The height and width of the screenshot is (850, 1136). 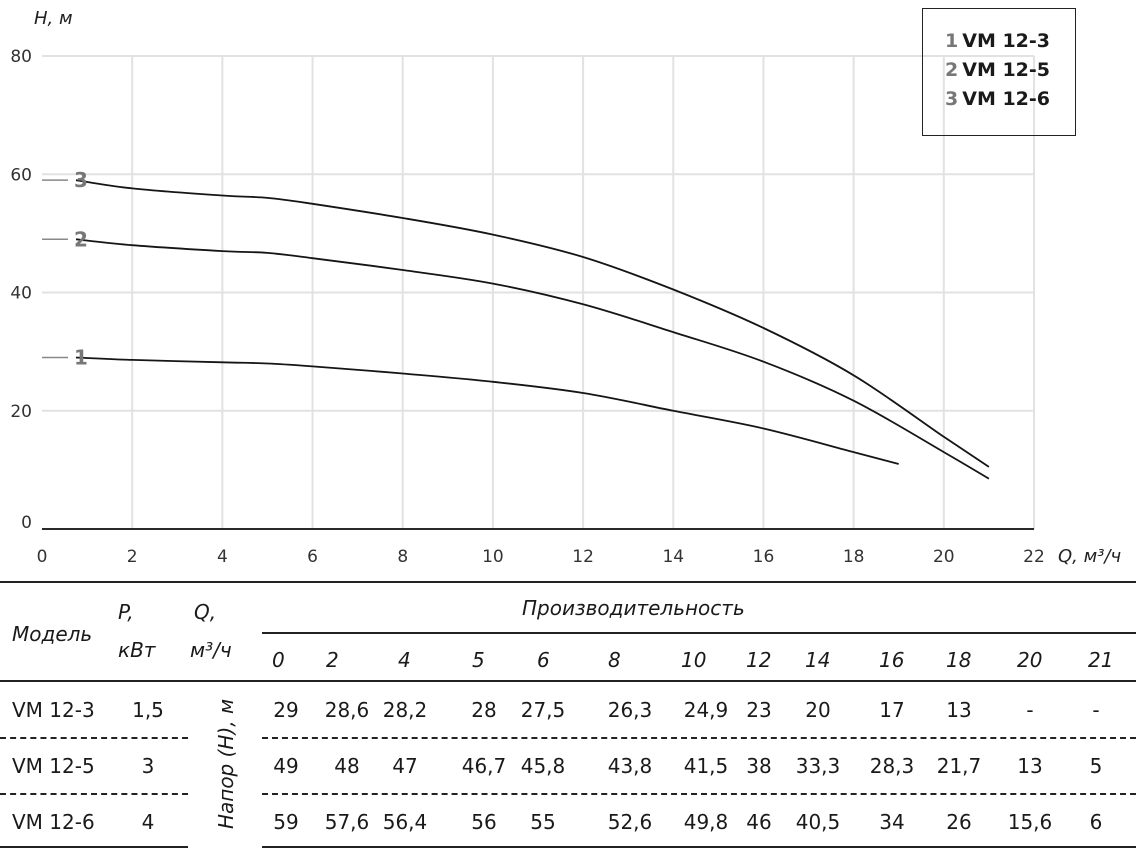 I want to click on performance-group-header: Производительность, so click(x=633, y=608).